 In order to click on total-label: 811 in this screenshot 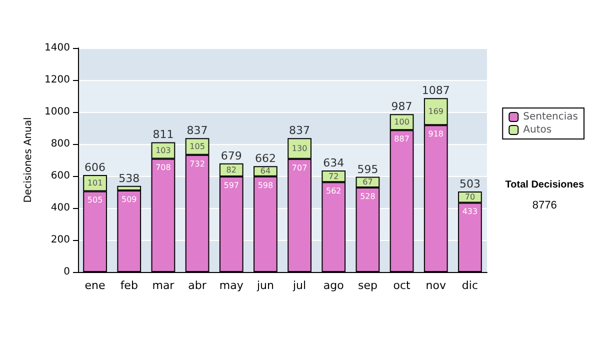, I will do `click(163, 135)`.